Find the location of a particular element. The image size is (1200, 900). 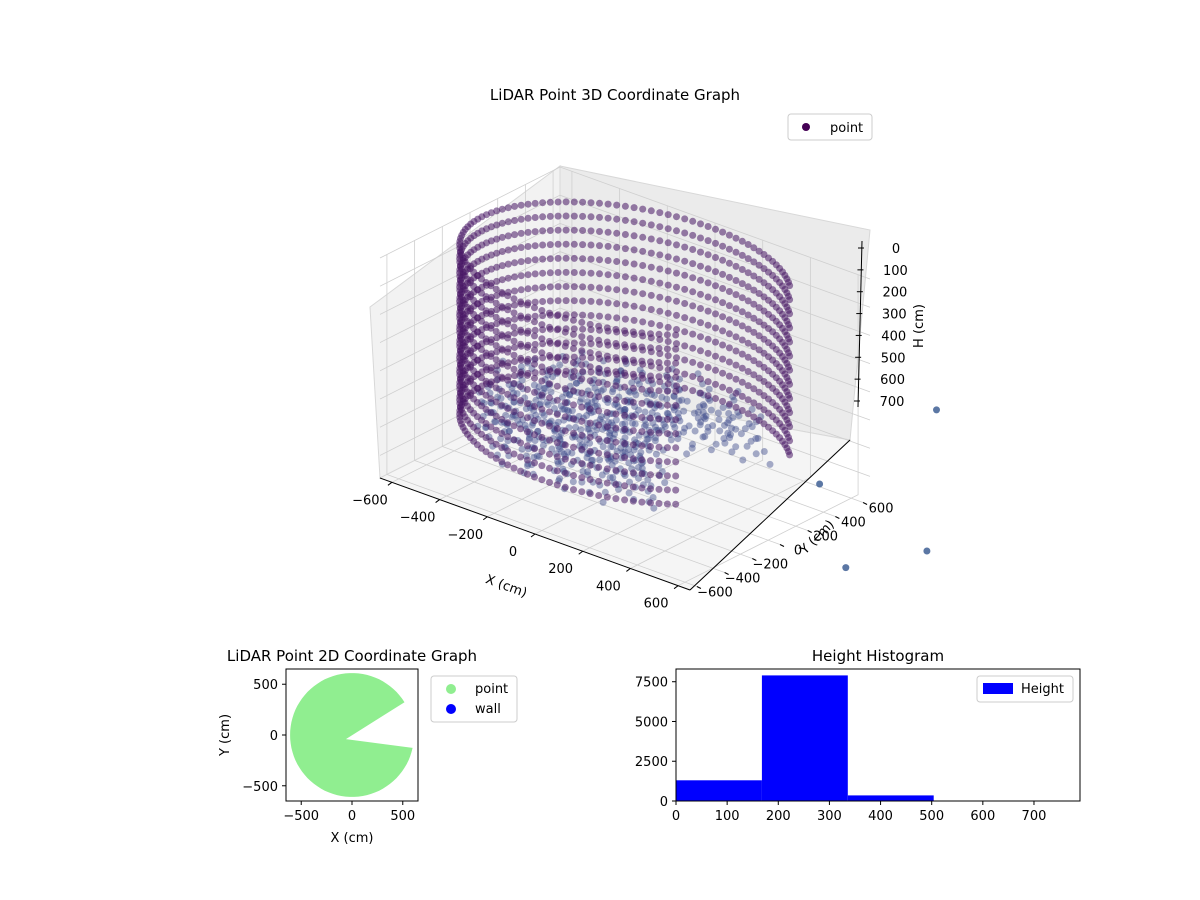

x-tick-label: 300 is located at coordinates (829, 816).